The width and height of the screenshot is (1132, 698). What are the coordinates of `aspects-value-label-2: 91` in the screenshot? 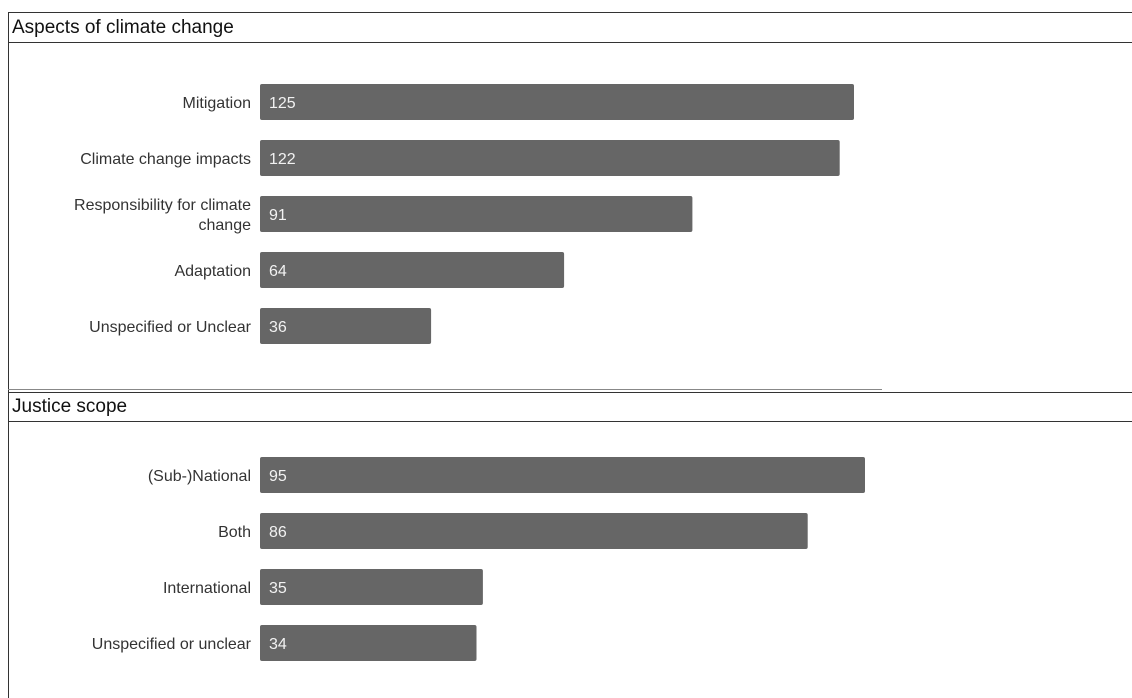 It's located at (278, 215).